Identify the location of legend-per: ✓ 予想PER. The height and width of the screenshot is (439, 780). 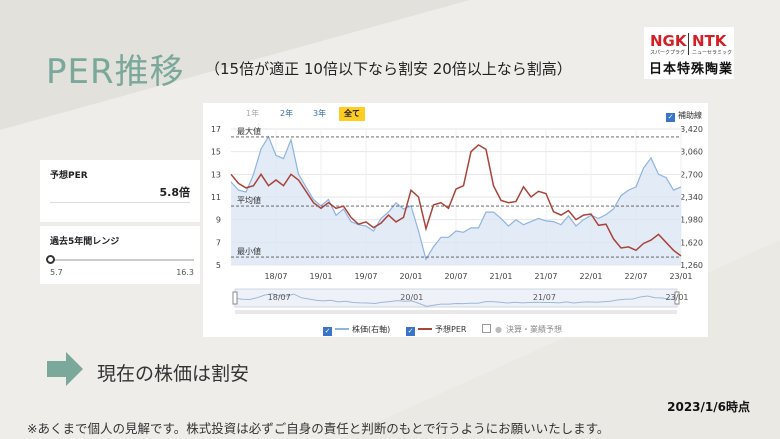
(436, 330).